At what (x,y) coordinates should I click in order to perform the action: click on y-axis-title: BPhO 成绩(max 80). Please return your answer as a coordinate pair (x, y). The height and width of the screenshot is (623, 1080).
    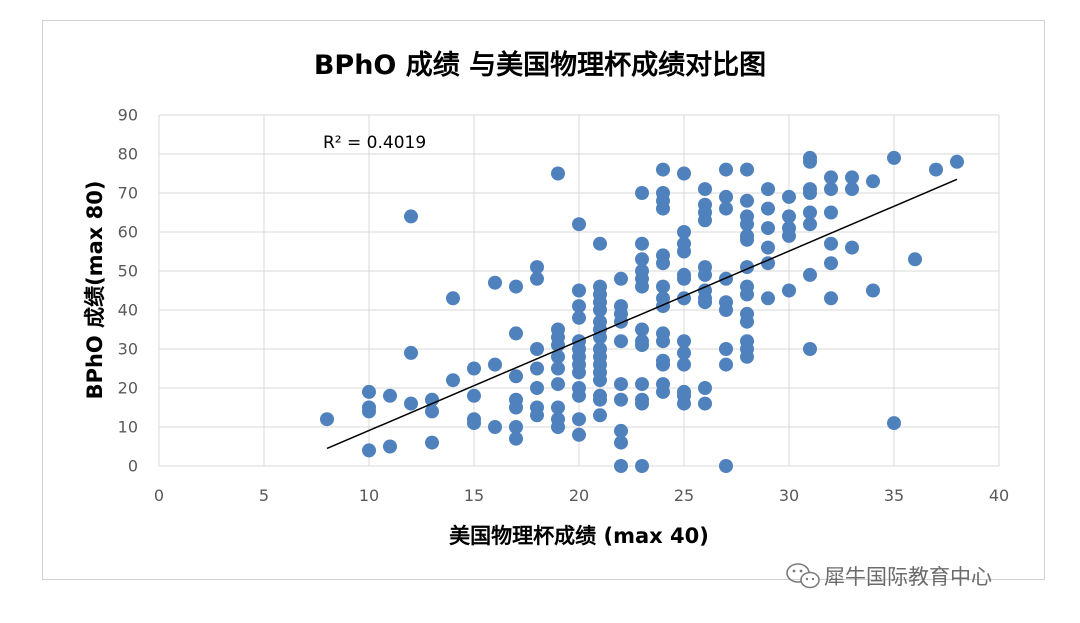
    Looking at the image, I should click on (95, 290).